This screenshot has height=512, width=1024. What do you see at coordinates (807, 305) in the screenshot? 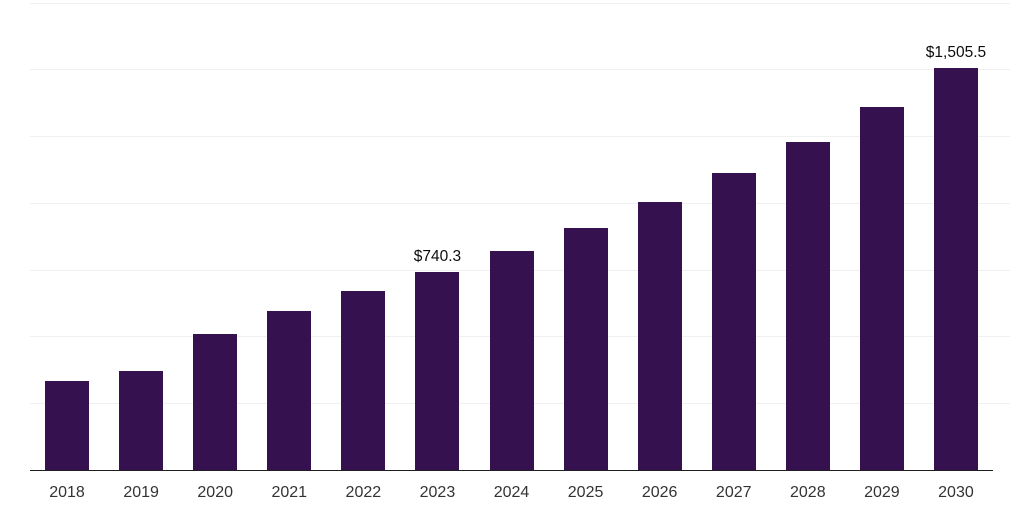
I see `bar-2028` at bounding box center [807, 305].